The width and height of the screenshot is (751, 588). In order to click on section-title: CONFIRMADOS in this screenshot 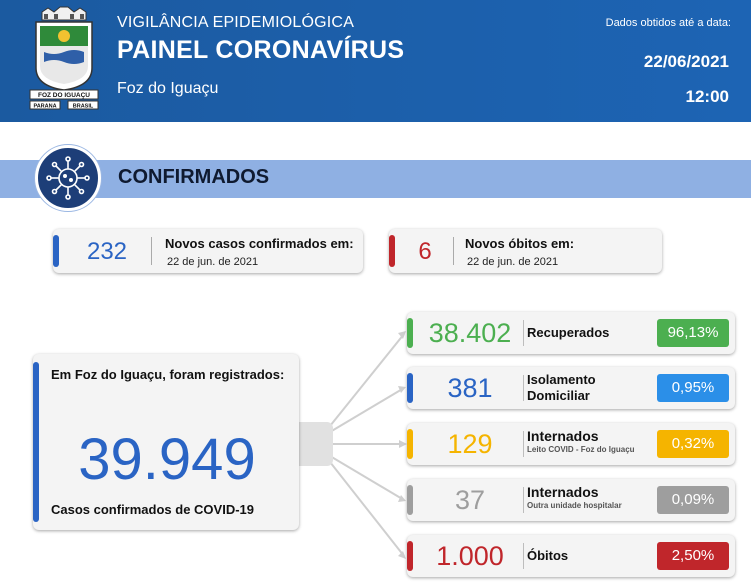, I will do `click(194, 177)`.